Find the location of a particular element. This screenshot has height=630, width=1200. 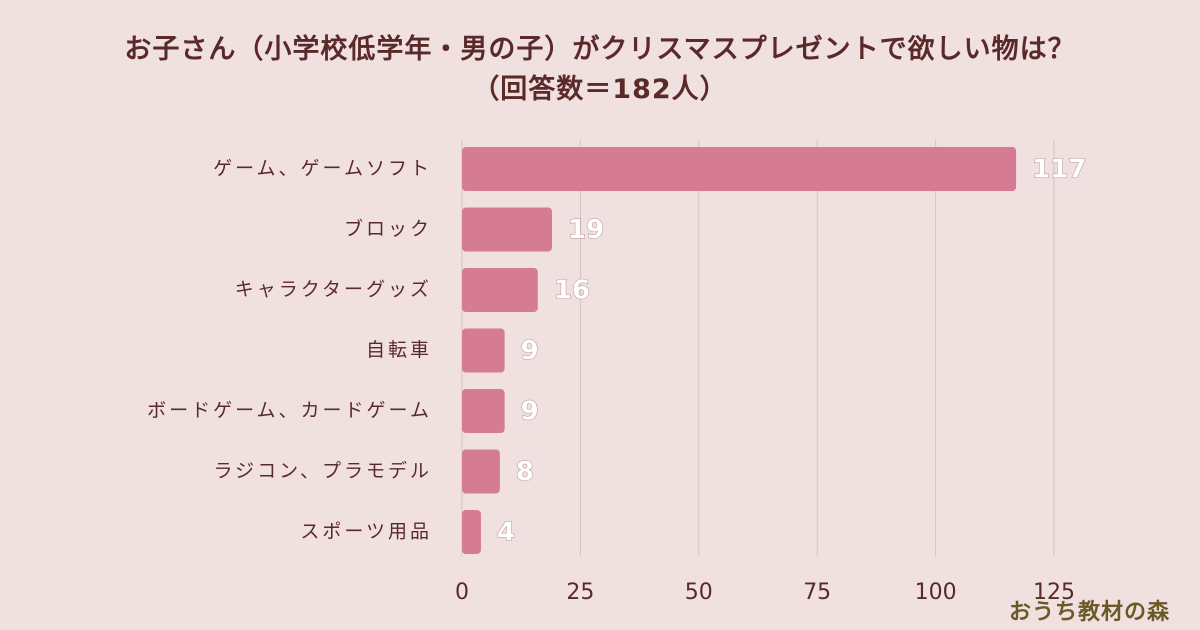

site-logo: おうち教材の森 is located at coordinates (1089, 612).